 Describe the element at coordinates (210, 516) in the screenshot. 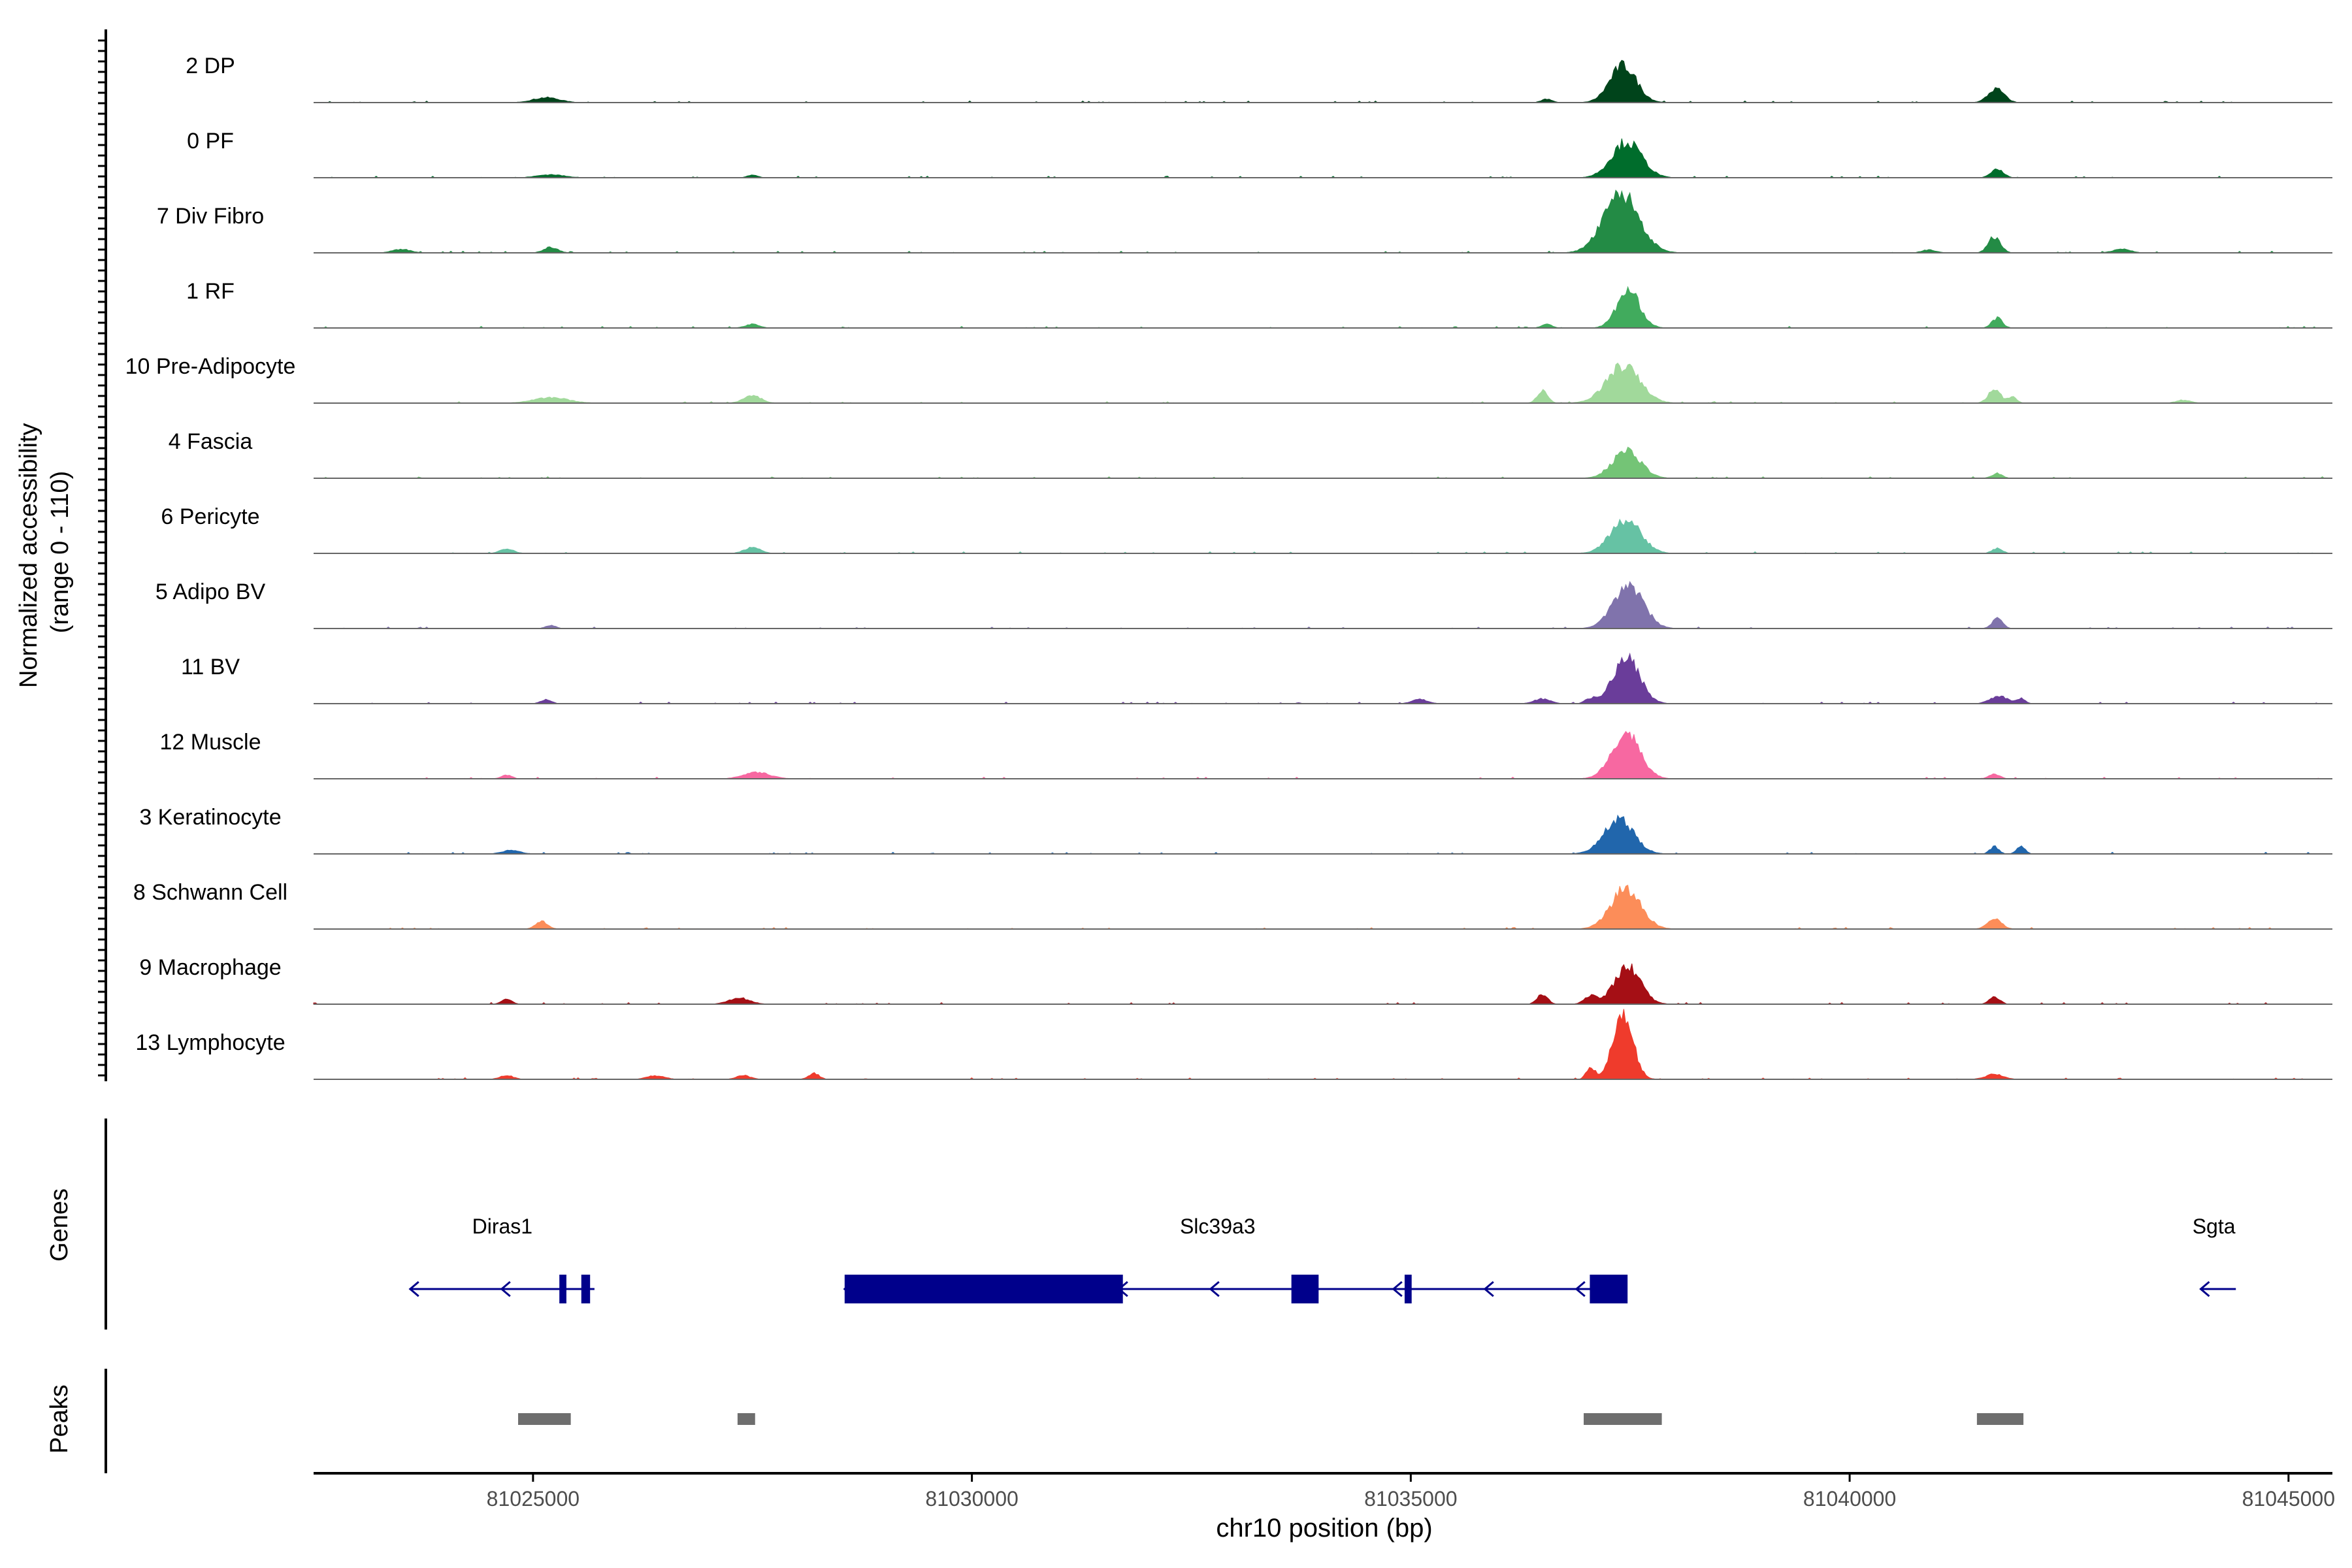

I see `track-label: 6 Pericyte` at that location.